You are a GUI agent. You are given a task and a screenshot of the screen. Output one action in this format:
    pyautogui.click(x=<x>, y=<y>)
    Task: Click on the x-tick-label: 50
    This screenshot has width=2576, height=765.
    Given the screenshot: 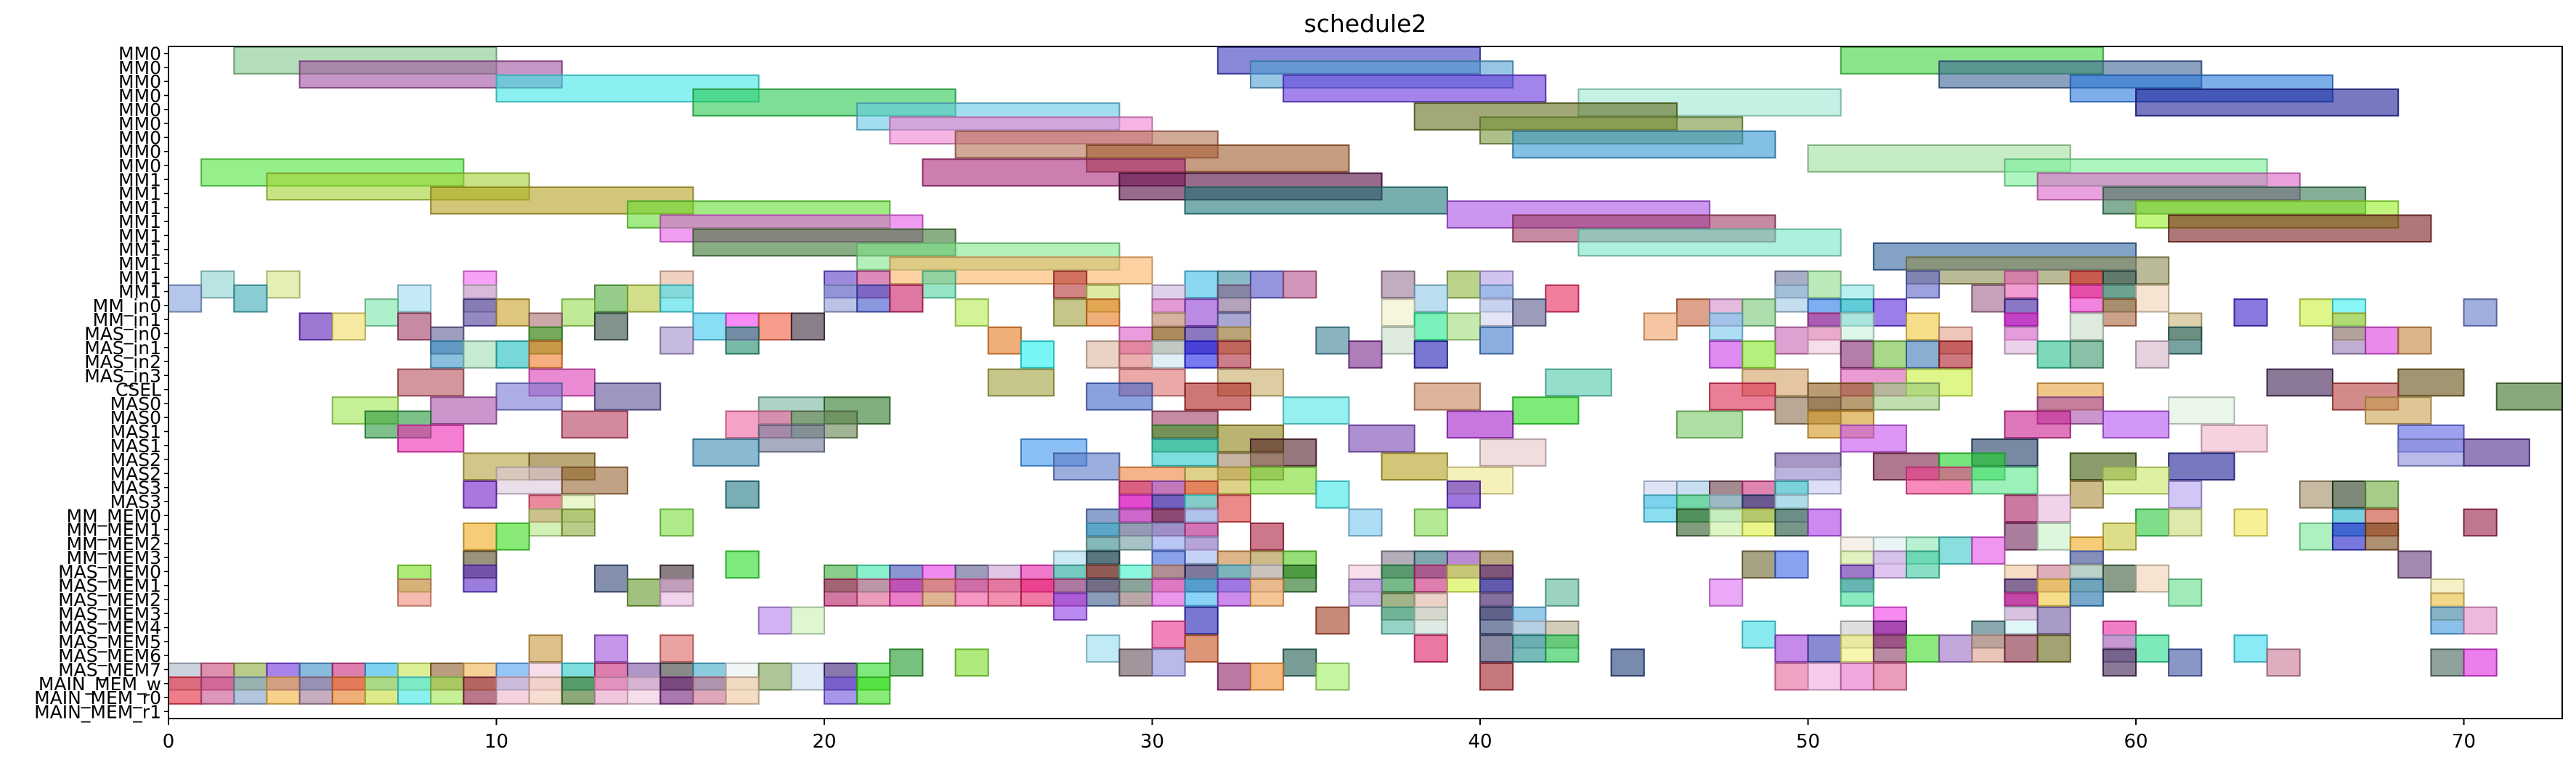 What is the action you would take?
    pyautogui.click(x=1808, y=742)
    